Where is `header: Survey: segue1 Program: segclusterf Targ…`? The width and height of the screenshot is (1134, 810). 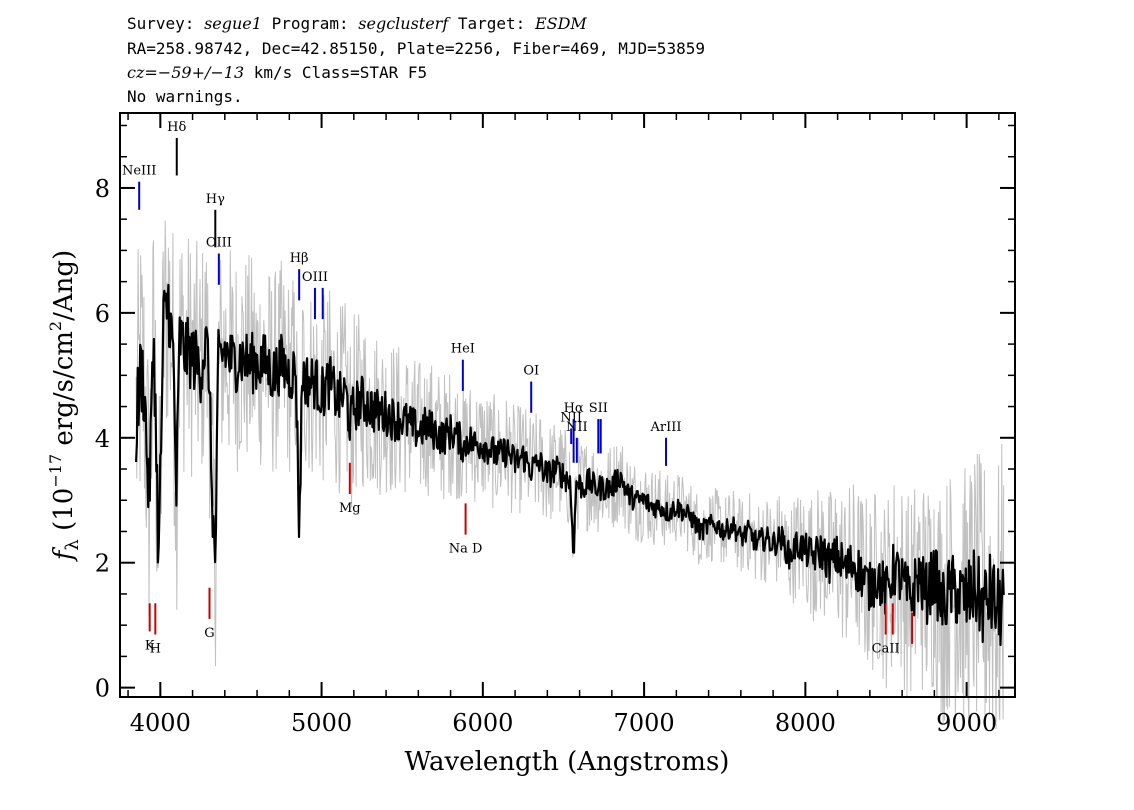 header: Survey: segue1 Program: segclusterf Targ… is located at coordinates (416, 60).